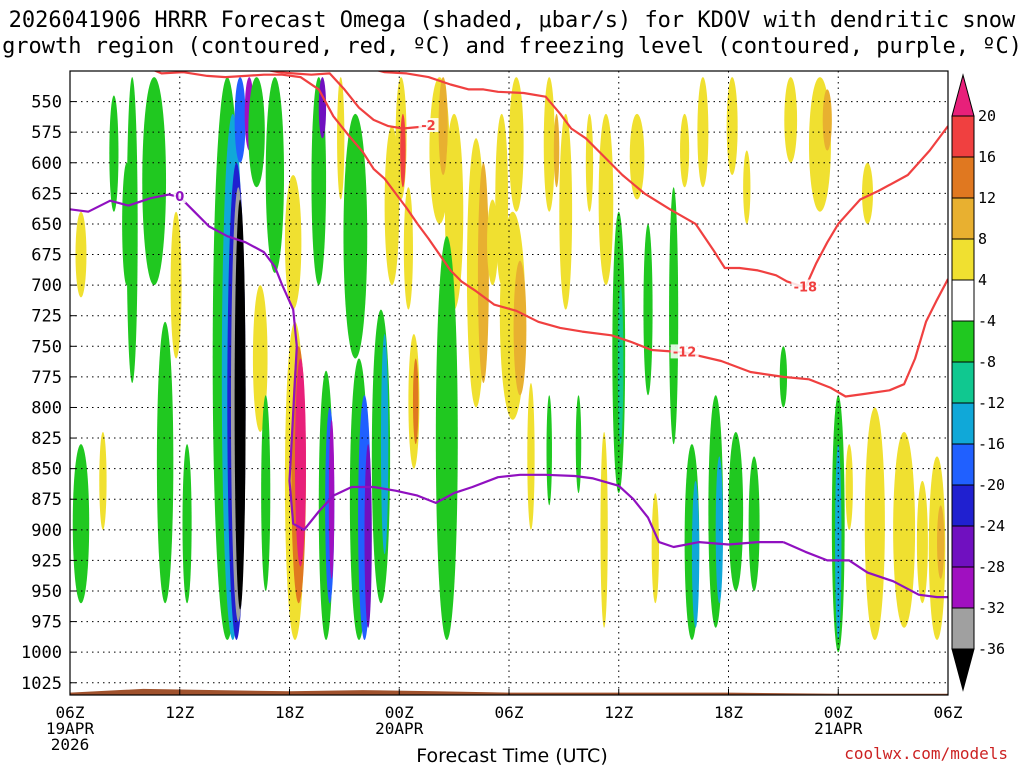  What do you see at coordinates (46, 531) in the screenshot?
I see `y-tick-label: 900` at bounding box center [46, 531].